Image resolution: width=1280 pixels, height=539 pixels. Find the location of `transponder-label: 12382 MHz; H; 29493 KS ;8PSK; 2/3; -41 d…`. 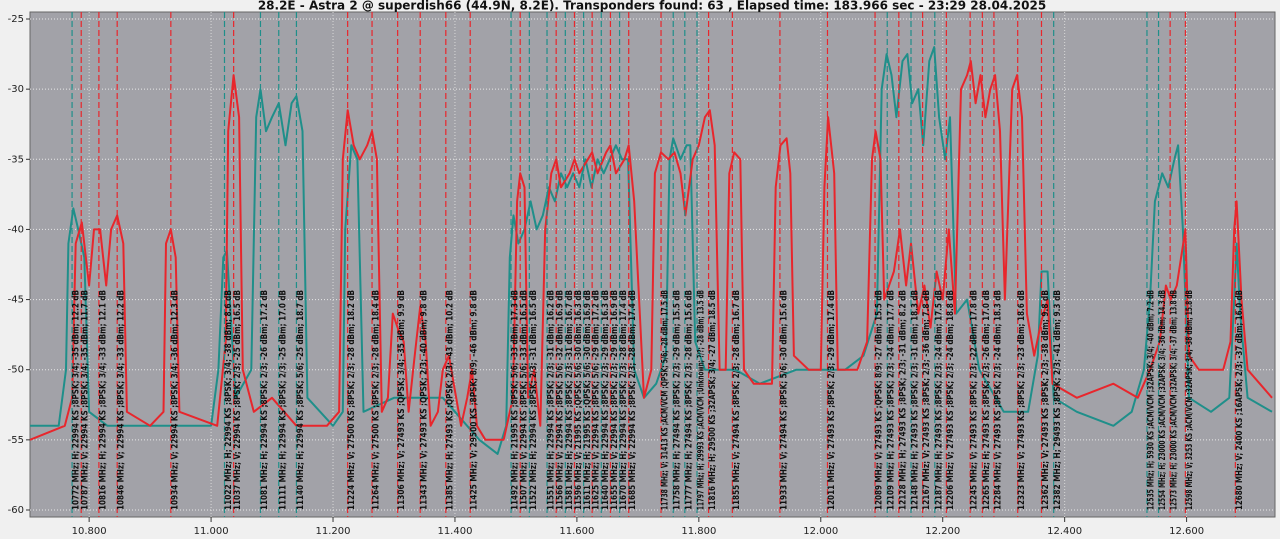

transponder-label: 12382 MHz; H; 29493 KS ;8PSK; 2/3; -41 d… is located at coordinates (1058, 400).